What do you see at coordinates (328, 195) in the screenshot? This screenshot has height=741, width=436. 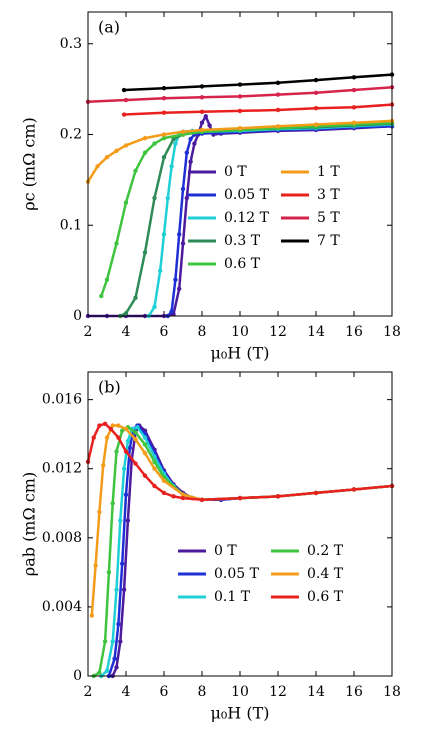 I see `legend-label: 3 T` at bounding box center [328, 195].